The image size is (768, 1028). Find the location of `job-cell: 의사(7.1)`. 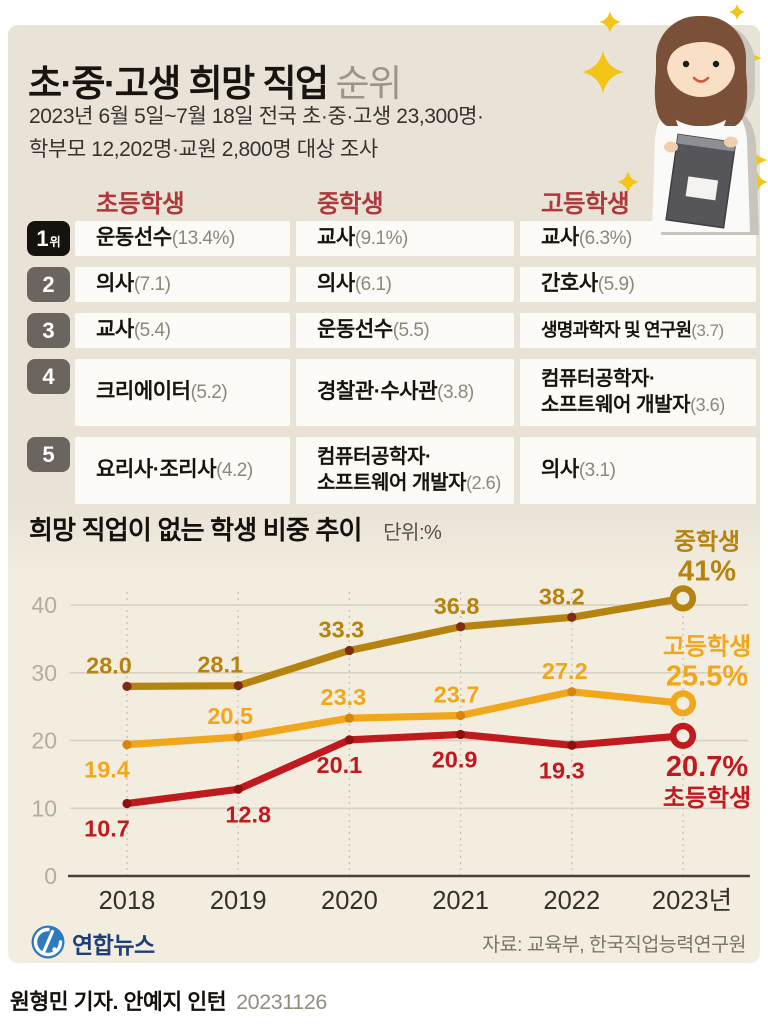

job-cell: 의사(7.1) is located at coordinates (182, 284).